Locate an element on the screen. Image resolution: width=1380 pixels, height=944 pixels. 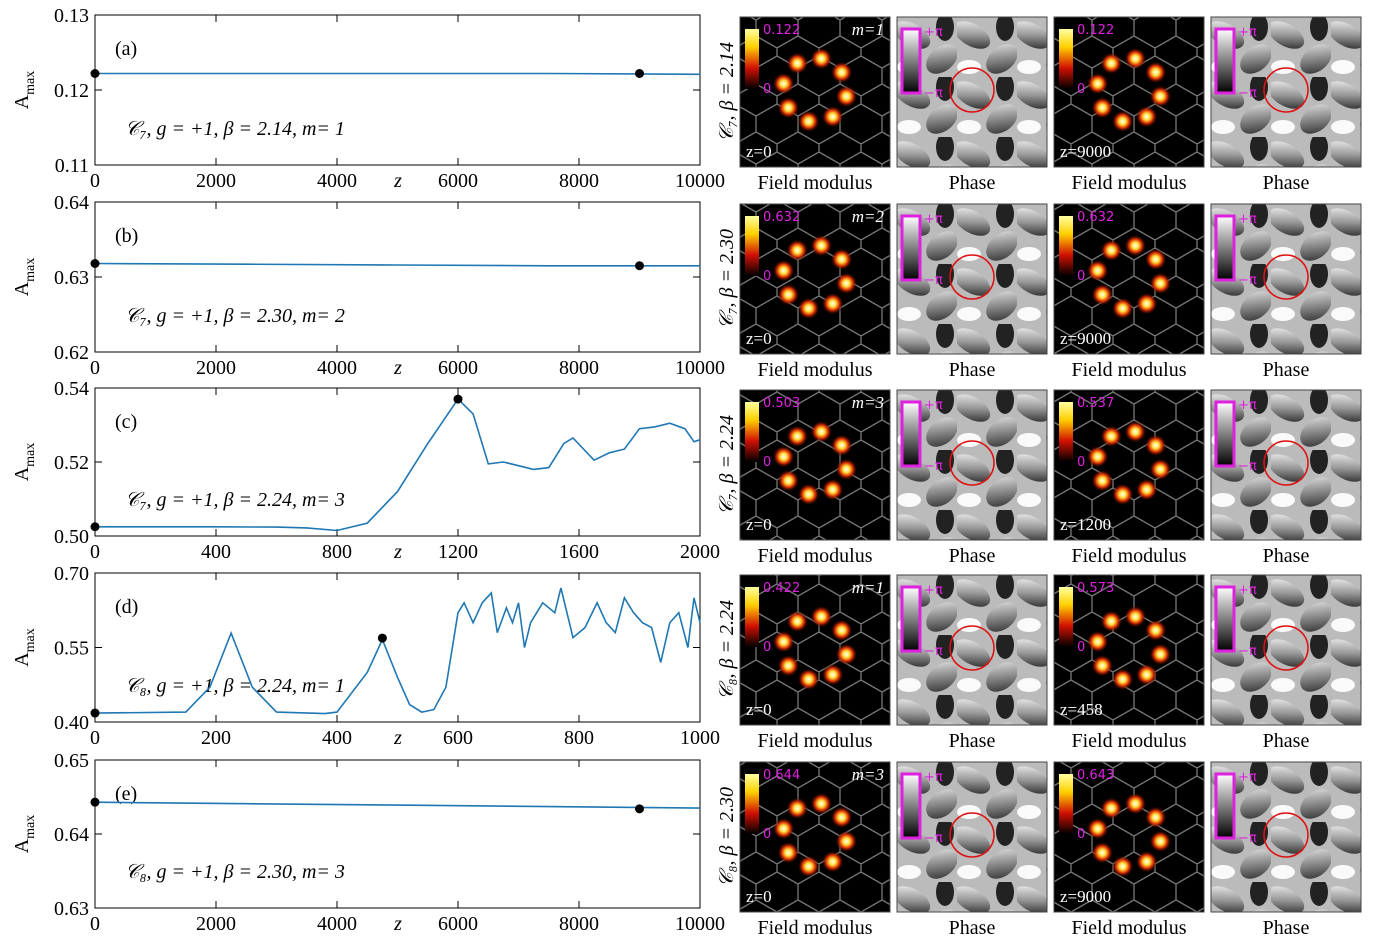
y-tick-label: 0.63 is located at coordinates (71, 909).